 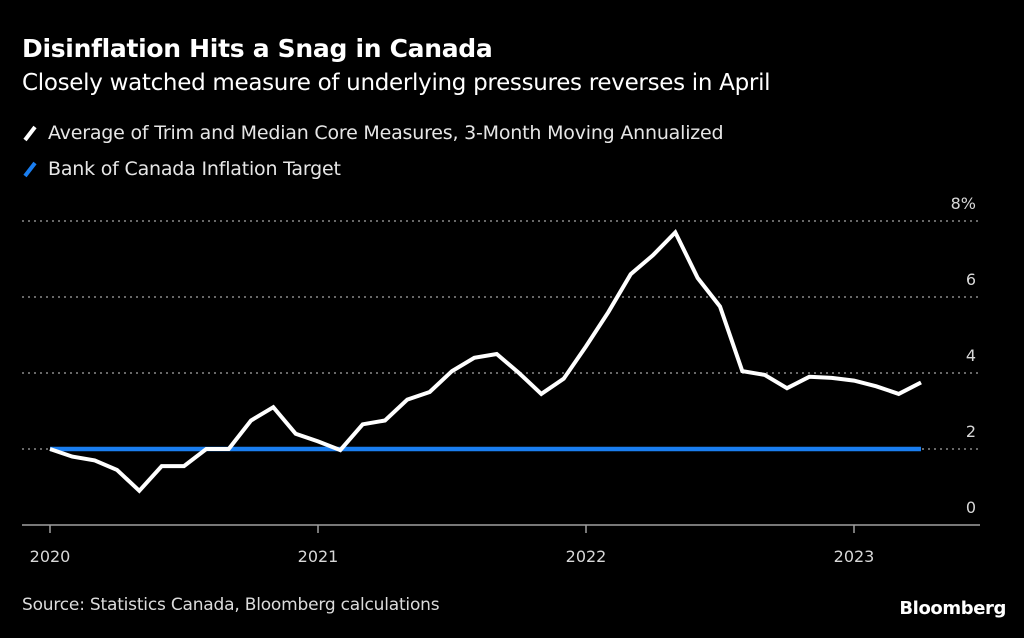 I want to click on y-tick-label: 0, so click(x=971, y=507).